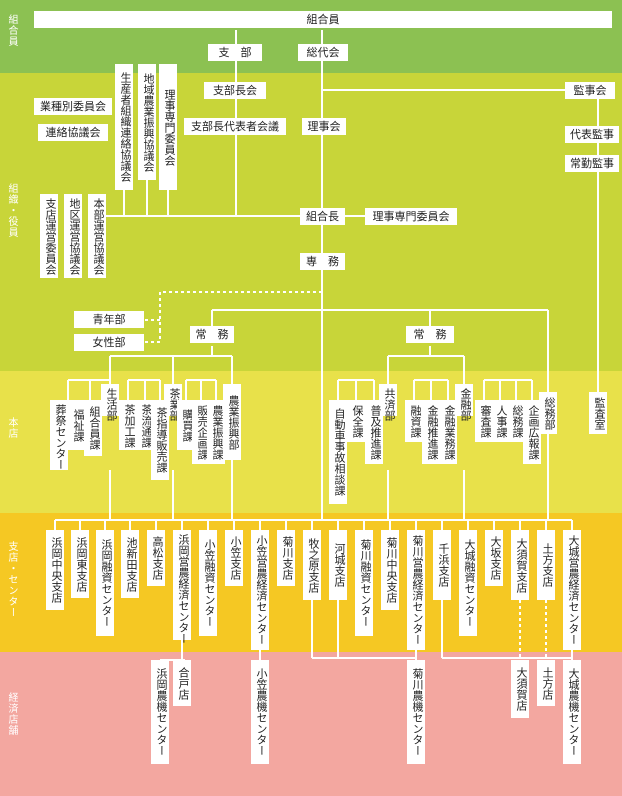 The width and height of the screenshot is (622, 796). Describe the element at coordinates (232, 422) in the screenshot. I see `node-nogyobu: 農業振興部` at that location.